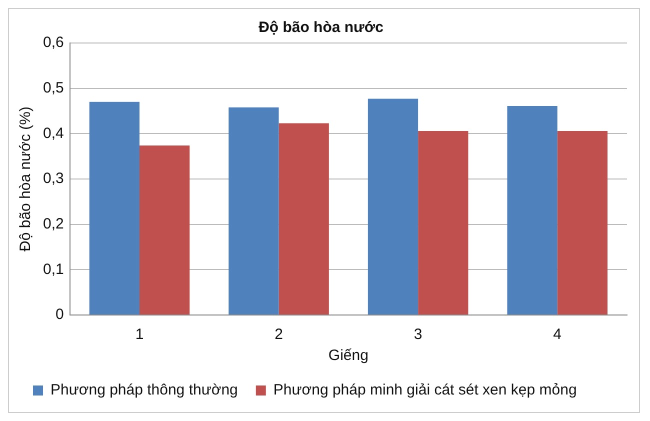 This screenshot has width=650, height=421. Describe the element at coordinates (139, 335) in the screenshot. I see `x-tick-label: 1` at that location.